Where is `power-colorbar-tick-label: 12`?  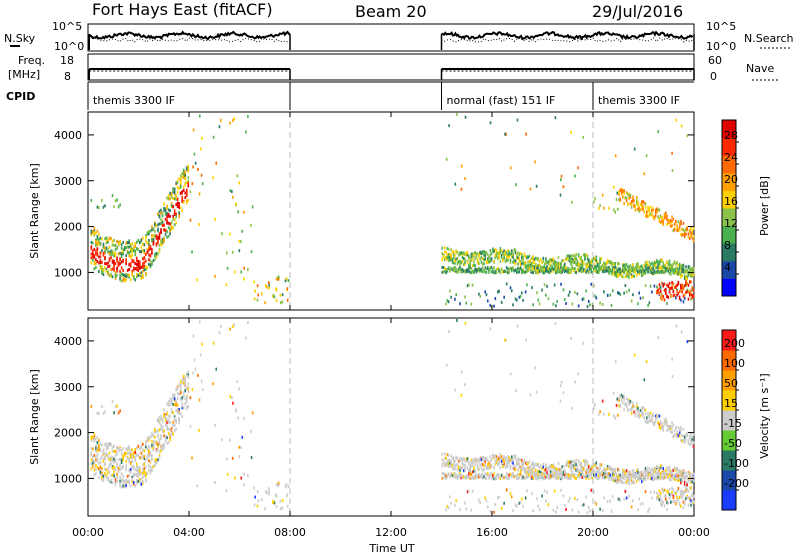
power-colorbar-tick-label: 12 is located at coordinates (731, 223).